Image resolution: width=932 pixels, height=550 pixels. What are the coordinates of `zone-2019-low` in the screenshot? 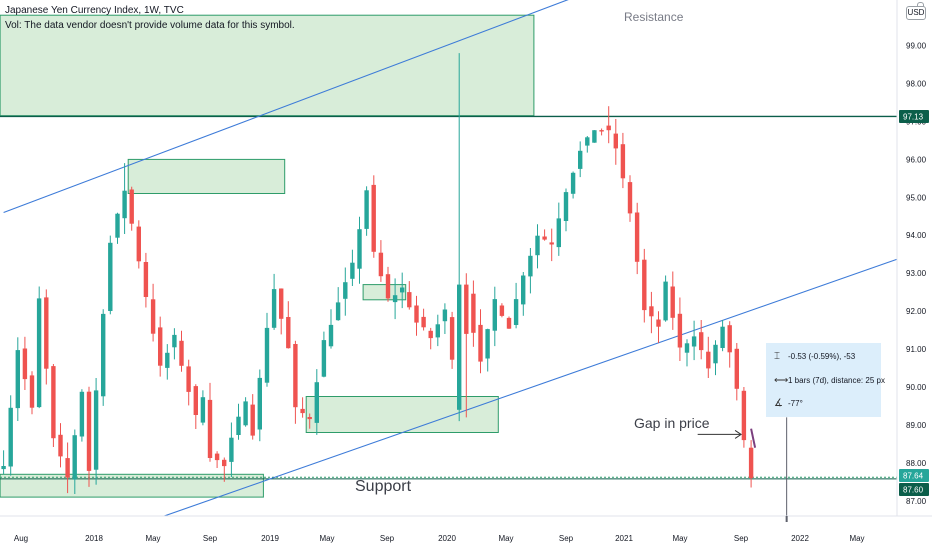 It's located at (402, 414).